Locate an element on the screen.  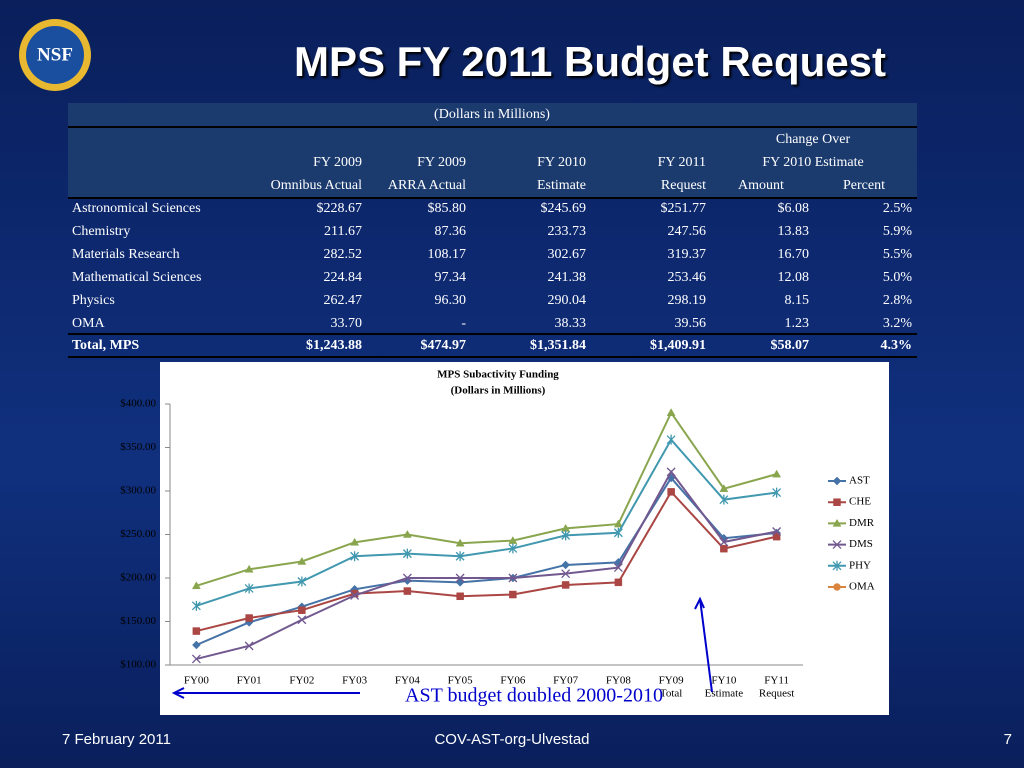
table-cell: Materials Research is located at coordinates (126, 254).